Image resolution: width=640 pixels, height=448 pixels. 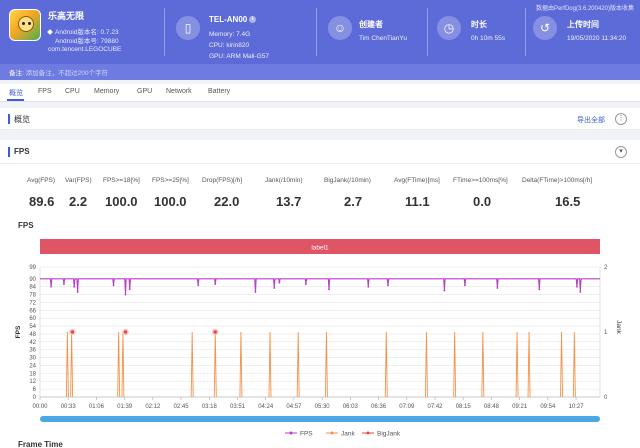 What do you see at coordinates (219, 91) in the screenshot?
I see `tab-battery: Battery` at bounding box center [219, 91].